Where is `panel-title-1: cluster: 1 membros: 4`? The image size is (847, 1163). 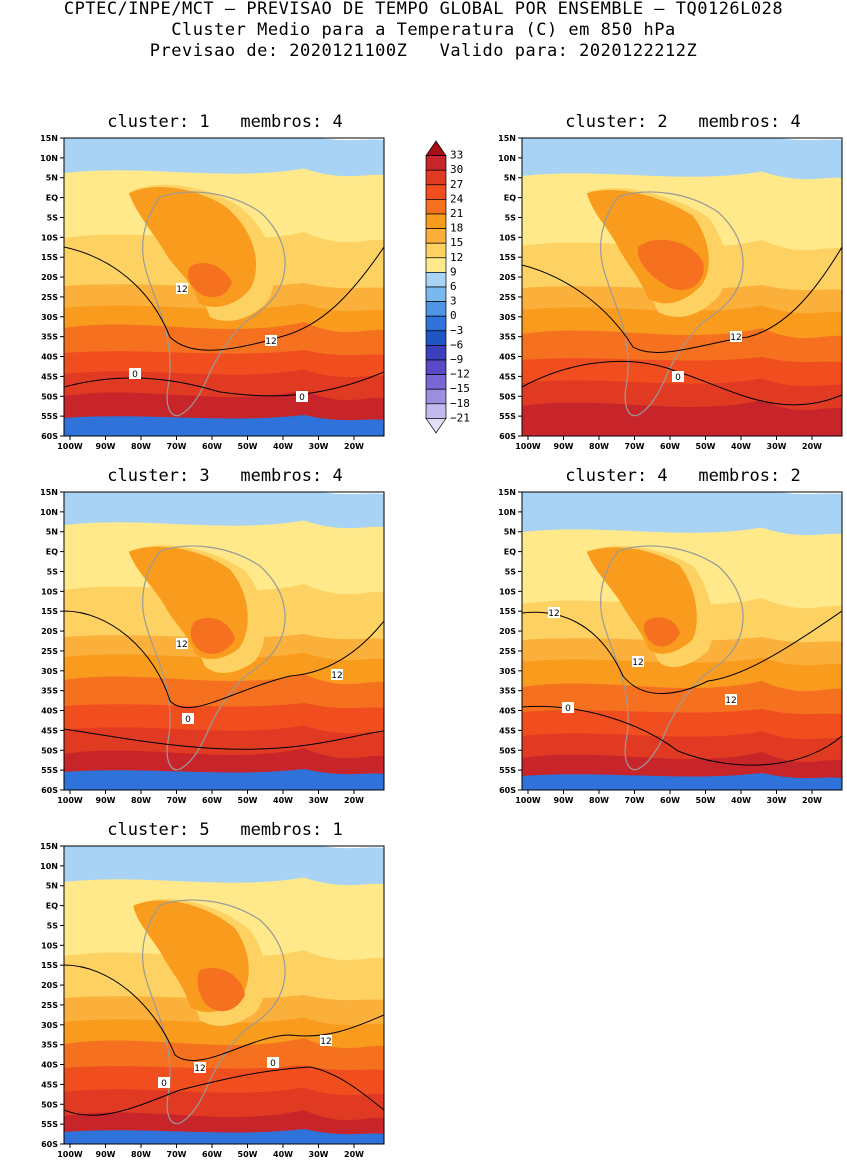
panel-title-1: cluster: 1 membros: 4 is located at coordinates (225, 122).